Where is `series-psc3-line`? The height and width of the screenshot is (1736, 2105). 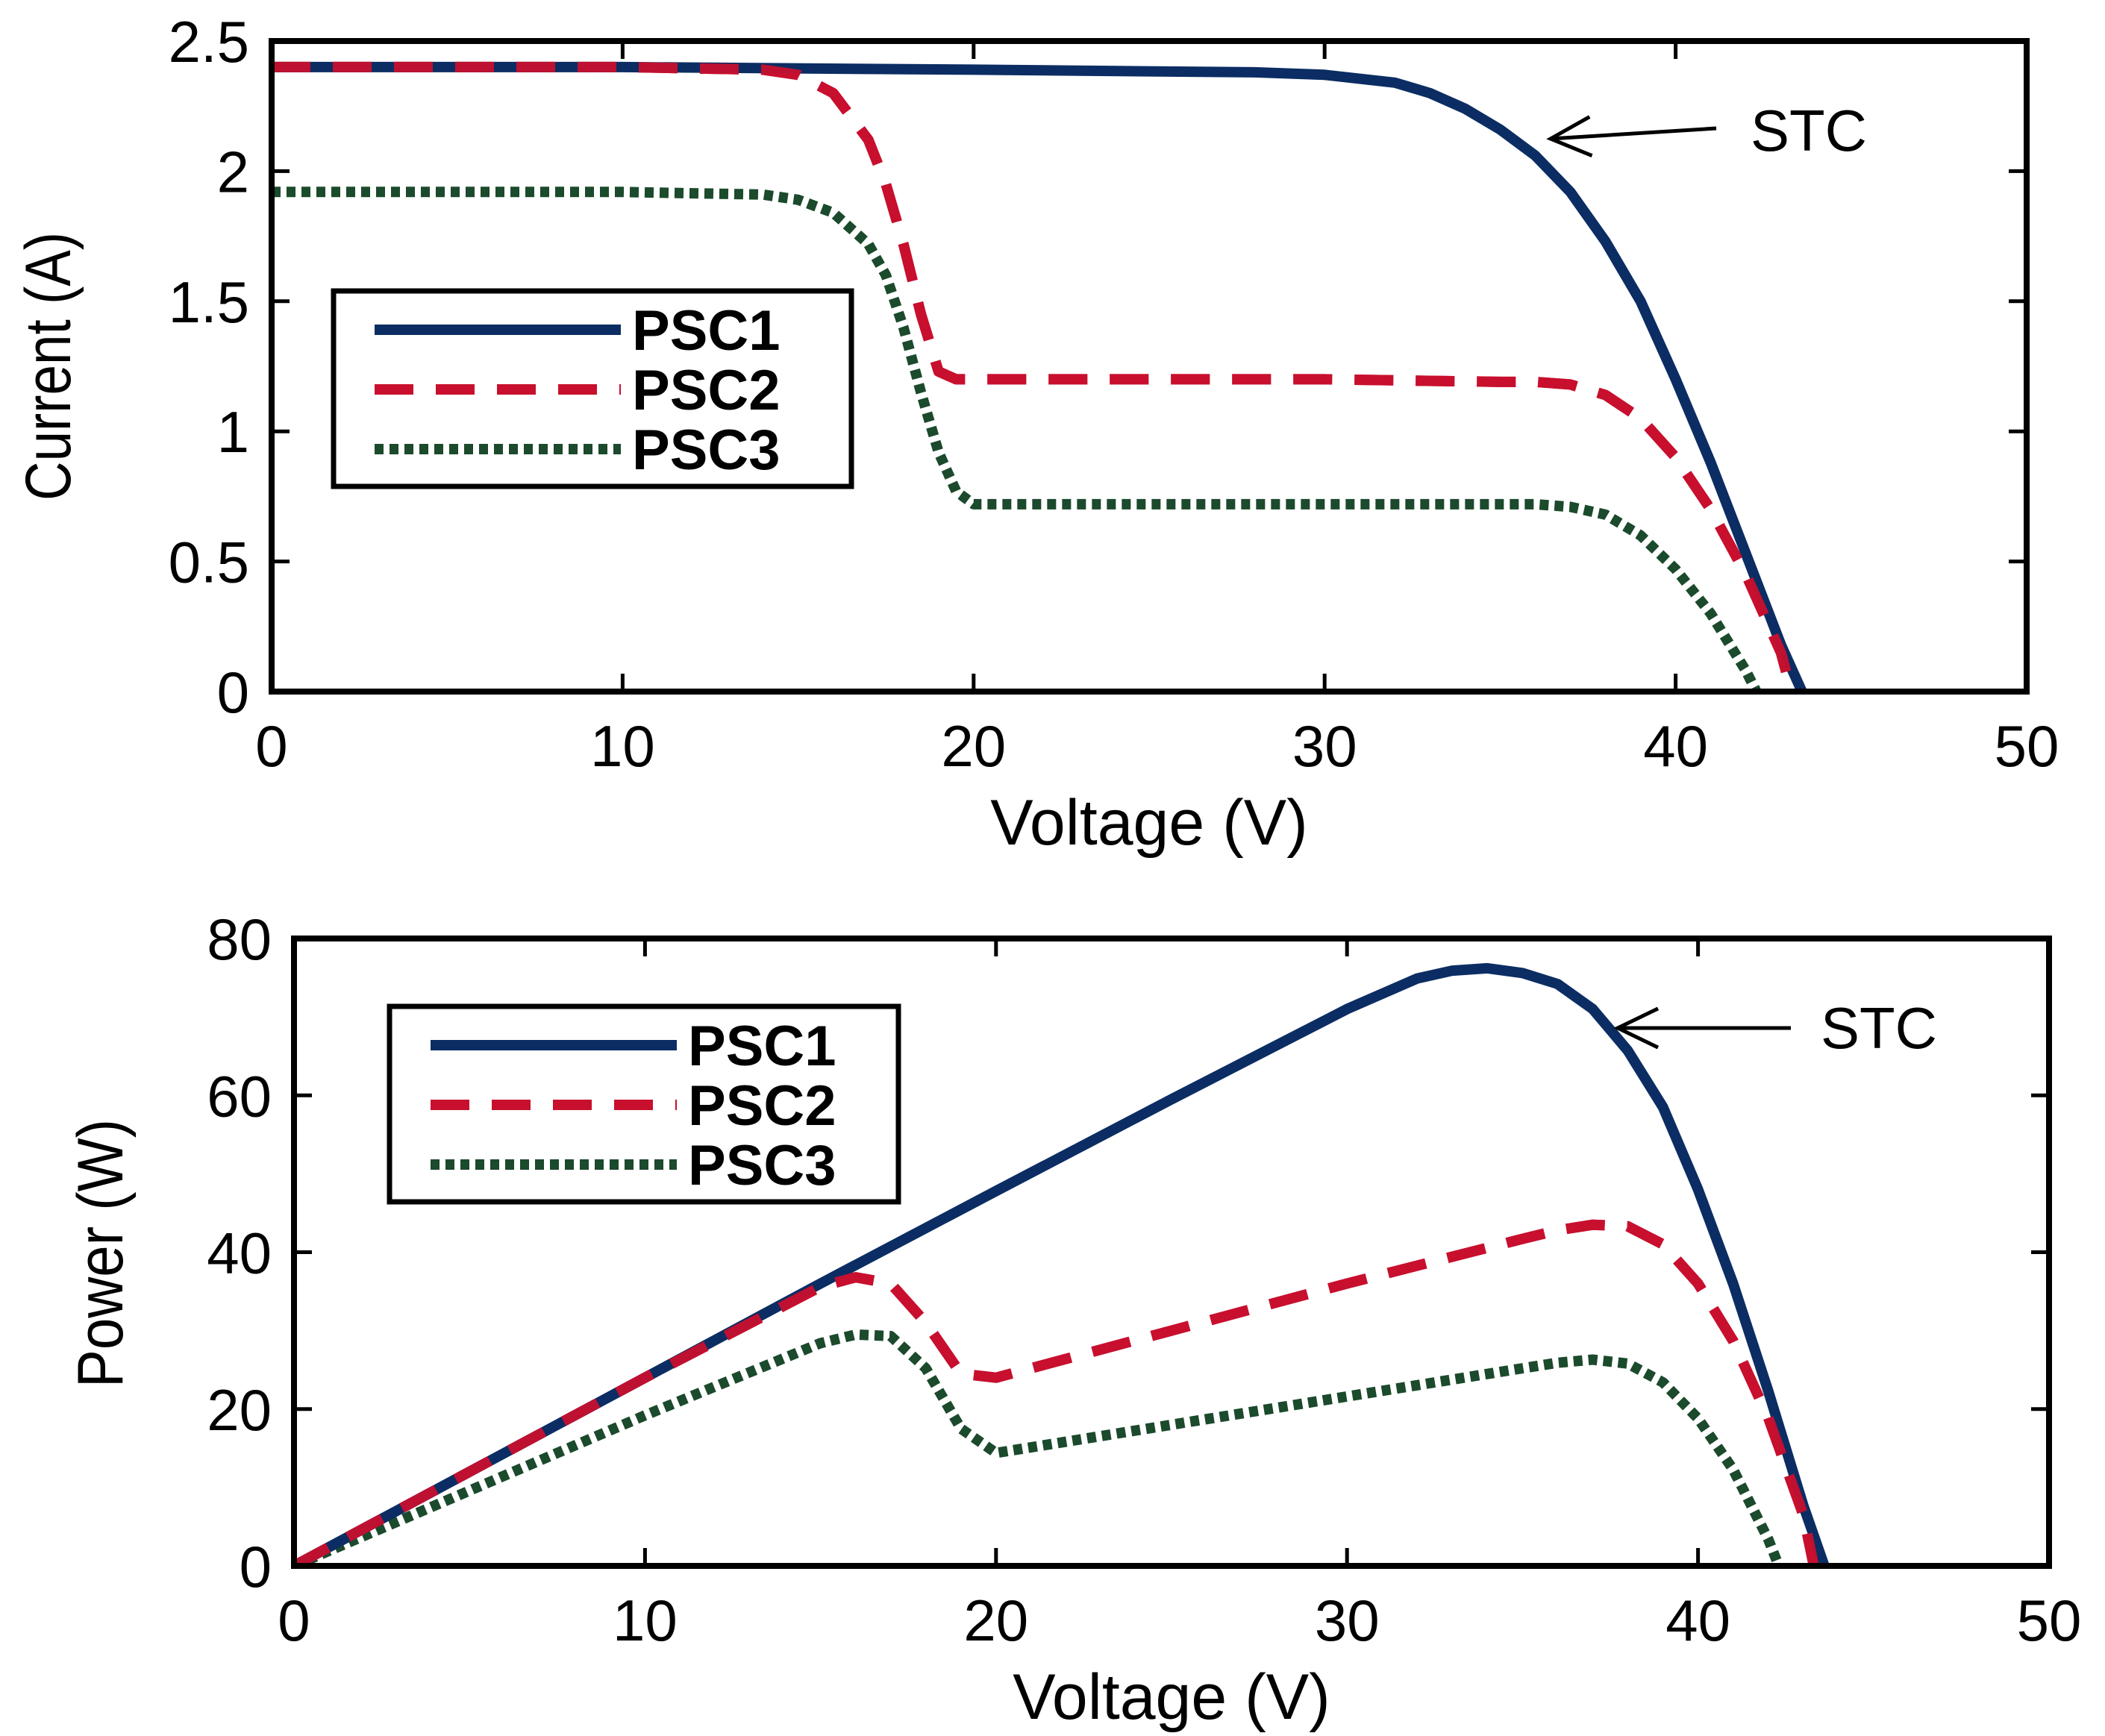
series-psc3-line is located at coordinates (1039, 1448).